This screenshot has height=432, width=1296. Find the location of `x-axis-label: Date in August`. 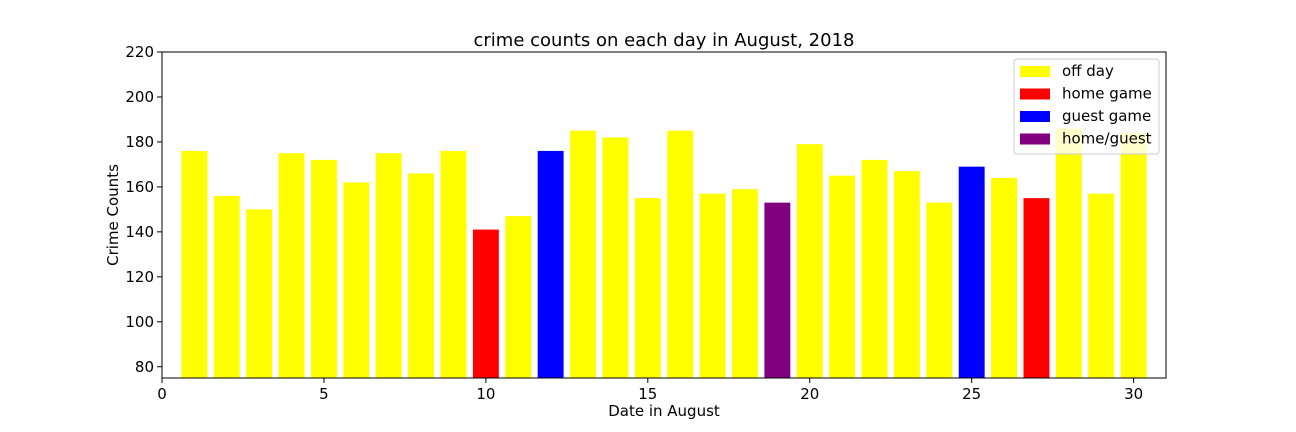

x-axis-label: Date in August is located at coordinates (664, 411).